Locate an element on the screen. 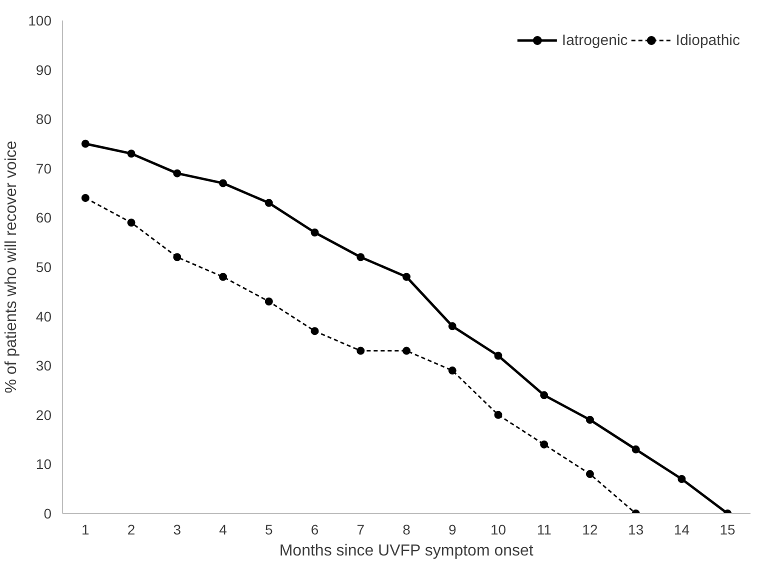 This screenshot has height=562, width=760. y-tick-label: 90 is located at coordinates (44, 70).